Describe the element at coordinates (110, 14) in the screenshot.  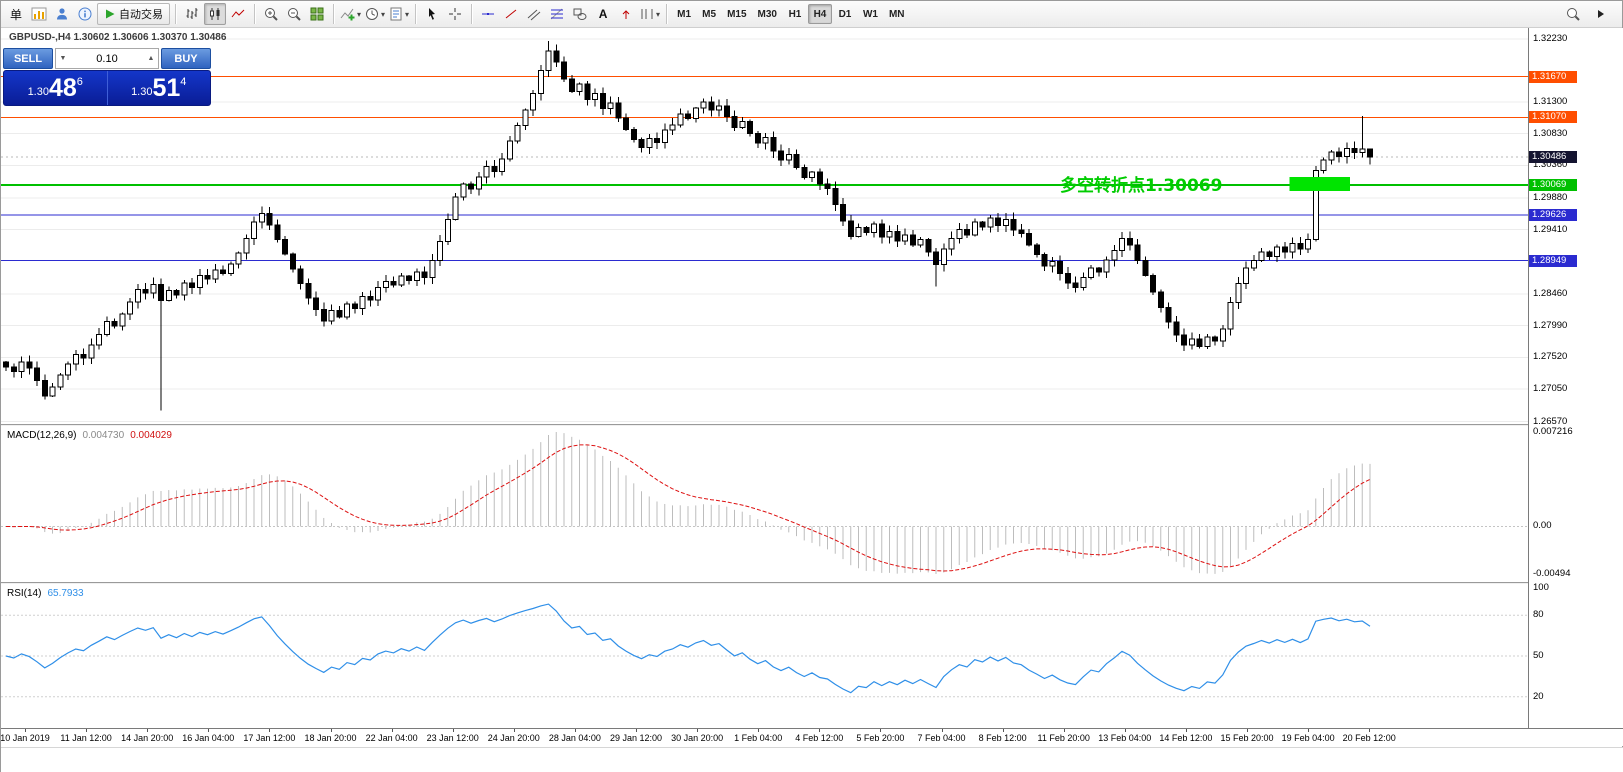
I see `autotrading-play-icon` at that location.